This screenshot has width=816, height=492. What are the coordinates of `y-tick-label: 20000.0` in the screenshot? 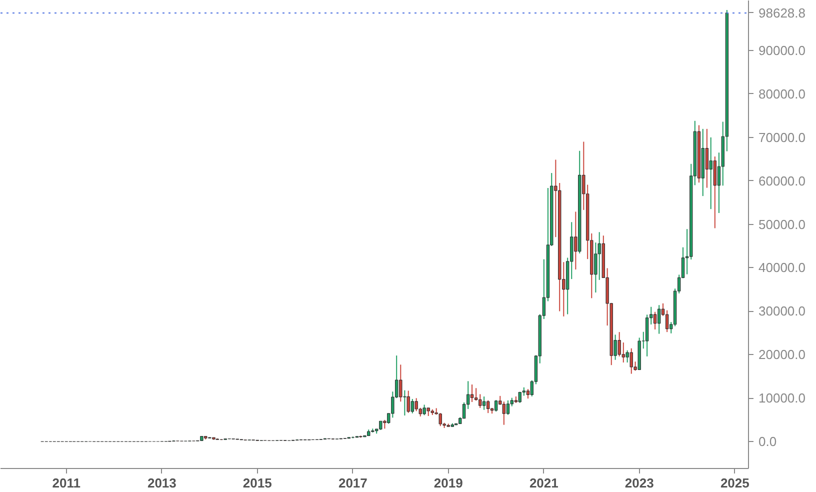 It's located at (782, 354).